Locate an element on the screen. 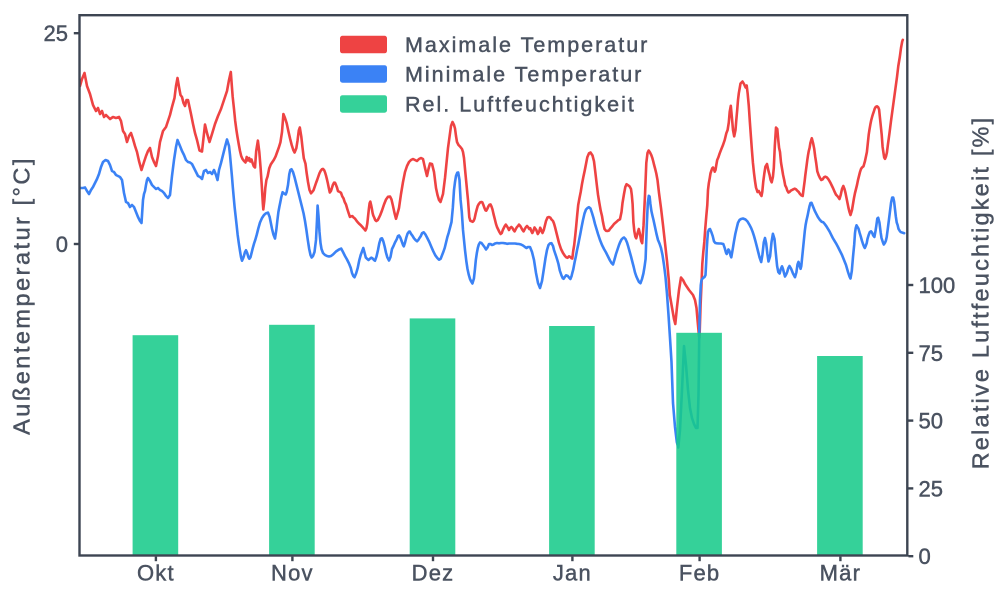  svg-text: Feb is located at coordinates (700, 573).